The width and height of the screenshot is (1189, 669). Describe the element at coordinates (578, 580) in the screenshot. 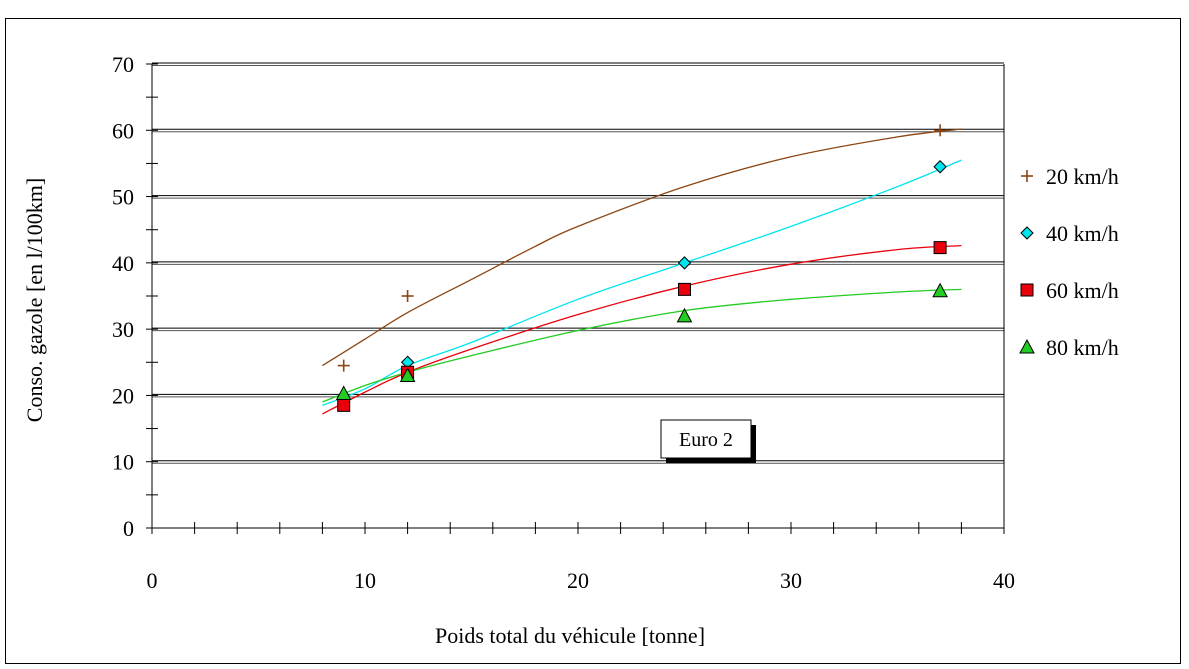

I see `x-tick-label: 20` at that location.